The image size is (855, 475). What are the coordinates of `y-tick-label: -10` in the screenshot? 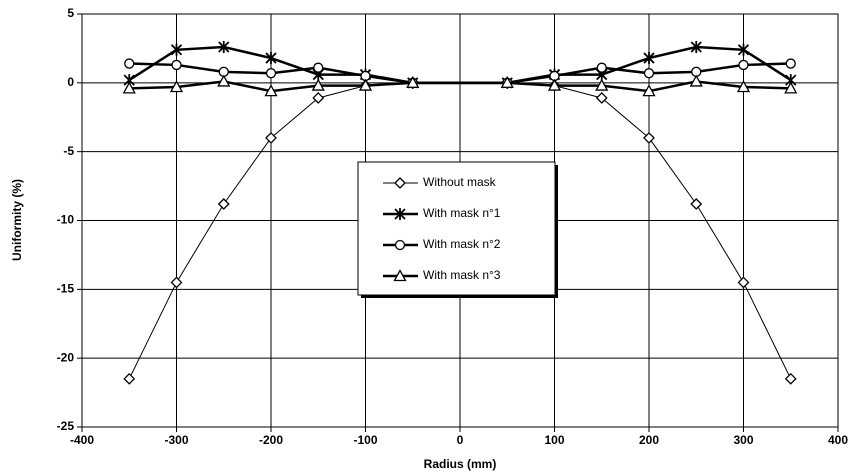 It's located at (66, 220).